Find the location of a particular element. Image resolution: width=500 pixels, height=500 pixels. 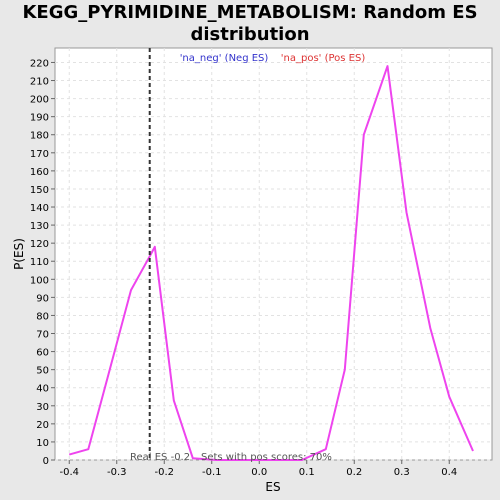

y-tick-label: 180 is located at coordinates (39, 136).